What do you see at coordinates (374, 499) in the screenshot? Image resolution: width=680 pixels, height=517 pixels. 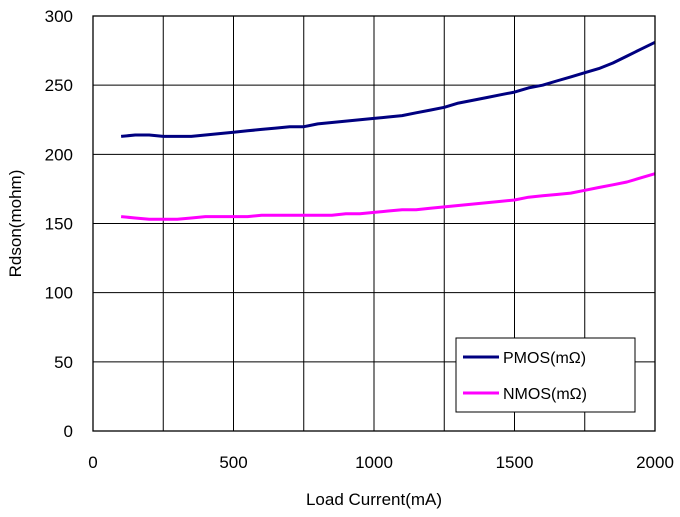 I see `x-axis-title: Load Current(mA)` at bounding box center [374, 499].